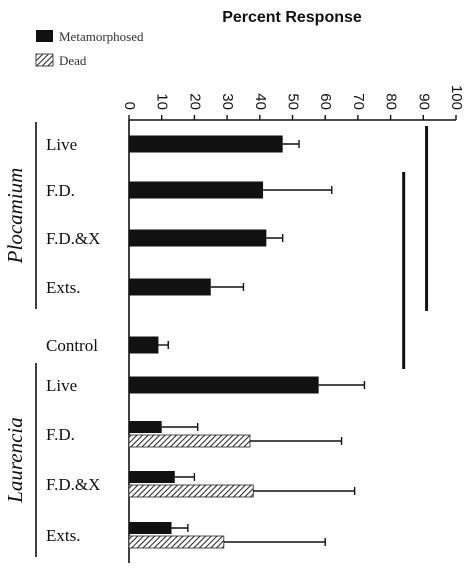 The width and height of the screenshot is (469, 570). Describe the element at coordinates (325, 101) in the screenshot. I see `x-tick-label: 60` at that location.